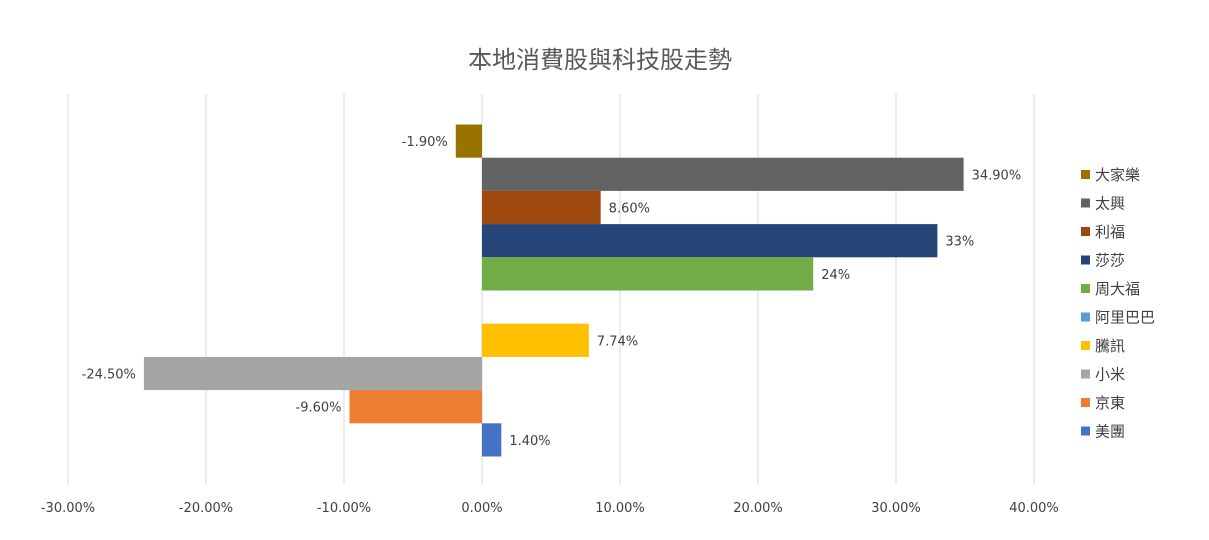 This screenshot has width=1209, height=540. What do you see at coordinates (629, 209) in the screenshot?
I see `data-label: 8.60%` at bounding box center [629, 209].